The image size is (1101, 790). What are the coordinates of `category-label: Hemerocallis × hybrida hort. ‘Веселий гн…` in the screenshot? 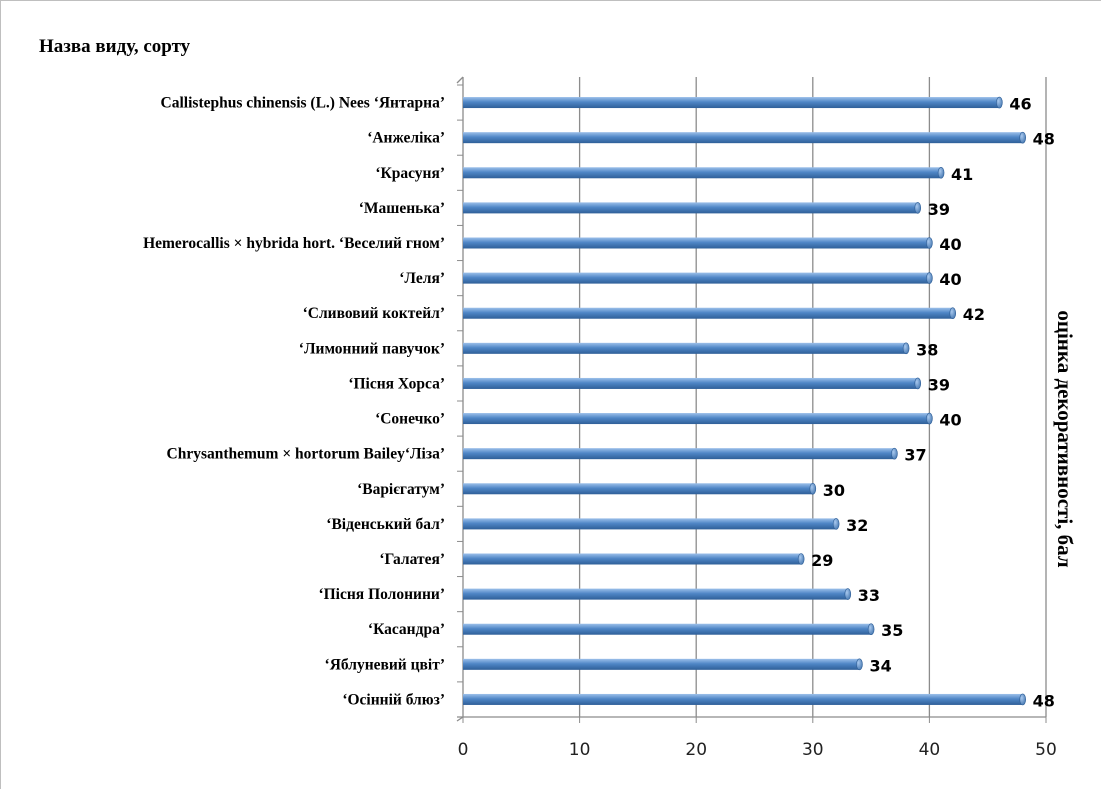 It's located at (294, 243).